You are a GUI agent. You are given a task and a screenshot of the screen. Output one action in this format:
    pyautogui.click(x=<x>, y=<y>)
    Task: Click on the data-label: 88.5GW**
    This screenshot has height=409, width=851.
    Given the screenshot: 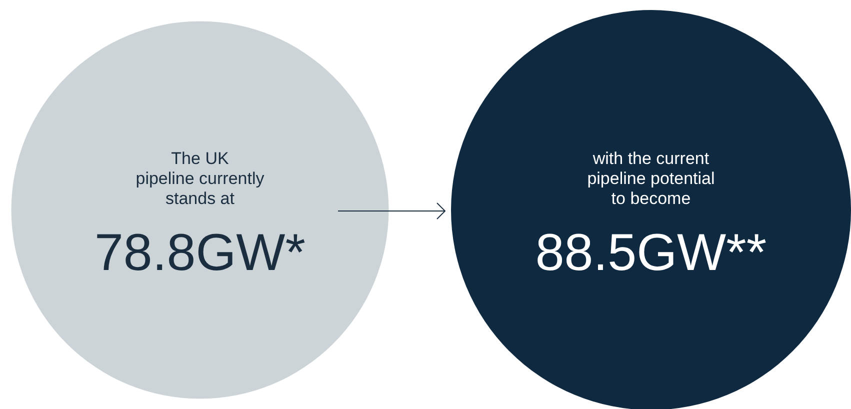 What is the action you would take?
    pyautogui.click(x=651, y=253)
    